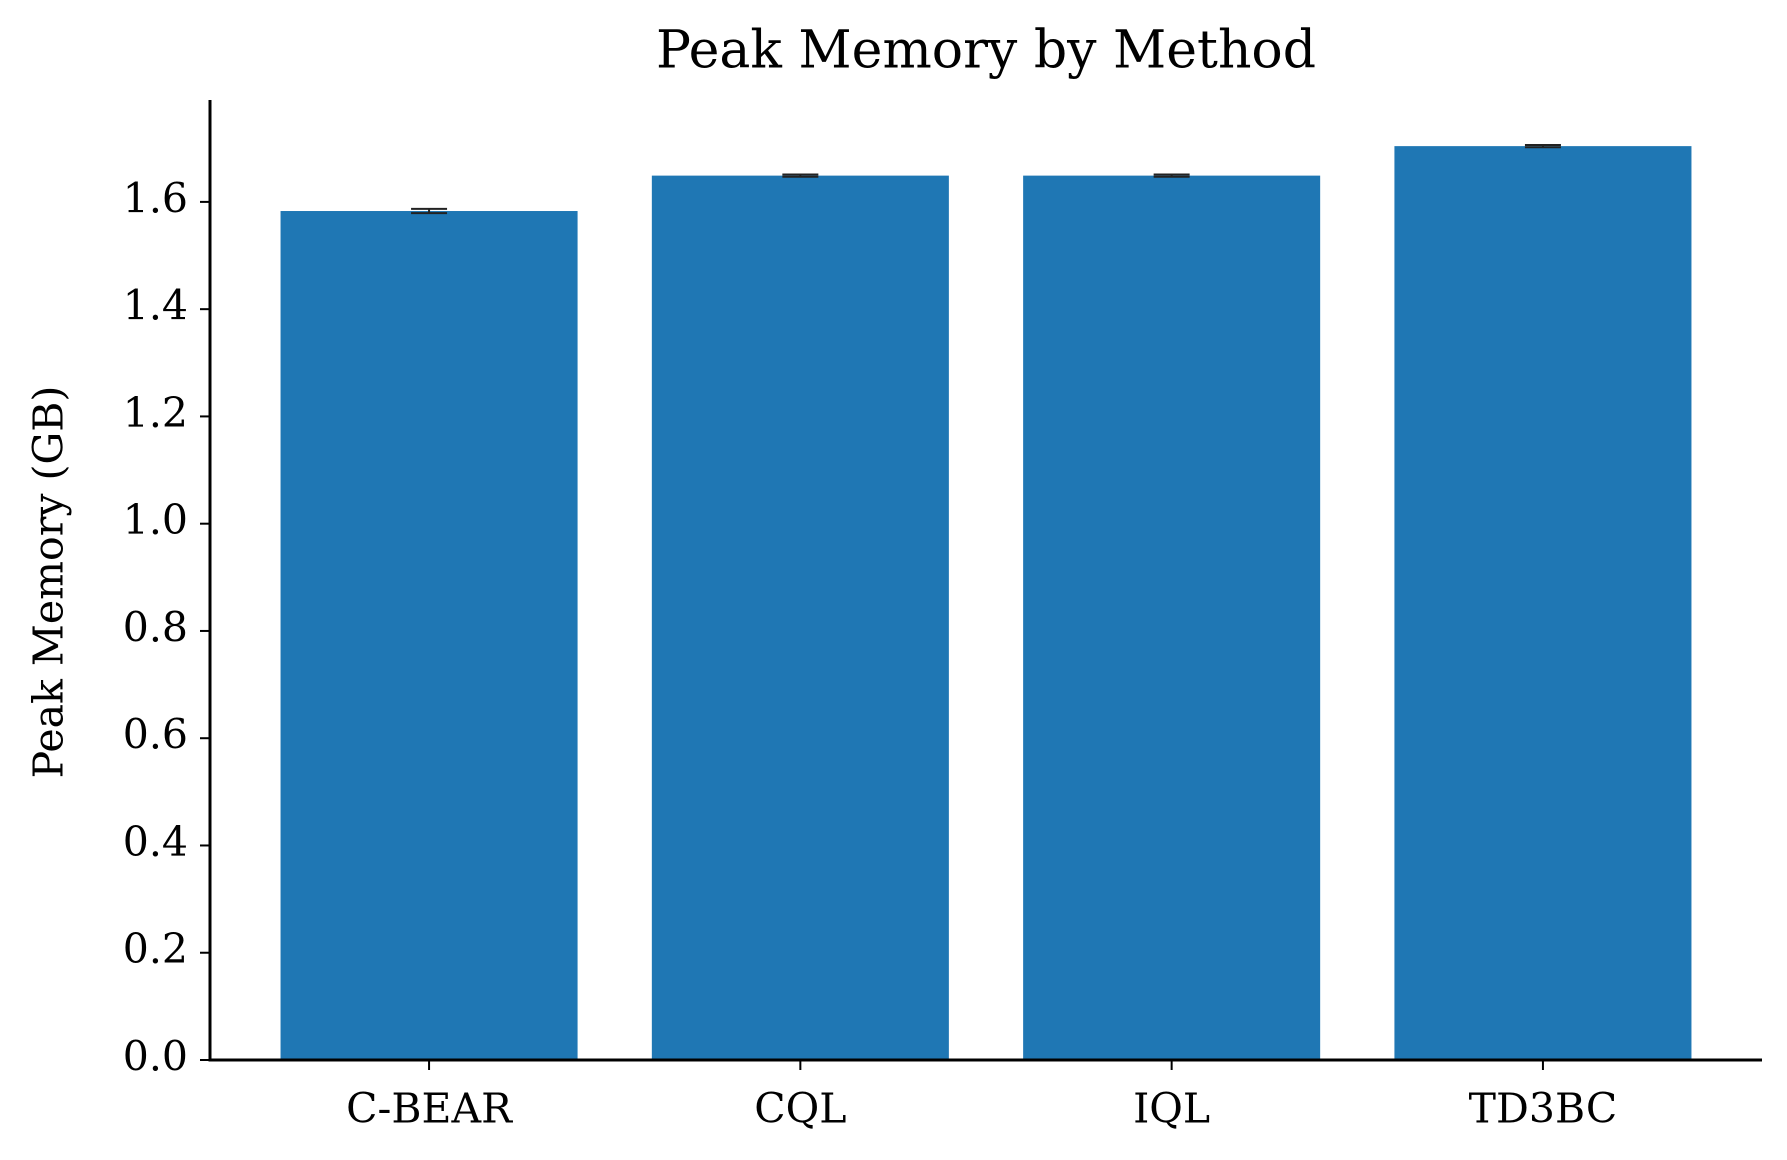 This screenshot has width=1787, height=1160. What do you see at coordinates (155, 306) in the screenshot?
I see `y-tick-label: 1.4` at bounding box center [155, 306].